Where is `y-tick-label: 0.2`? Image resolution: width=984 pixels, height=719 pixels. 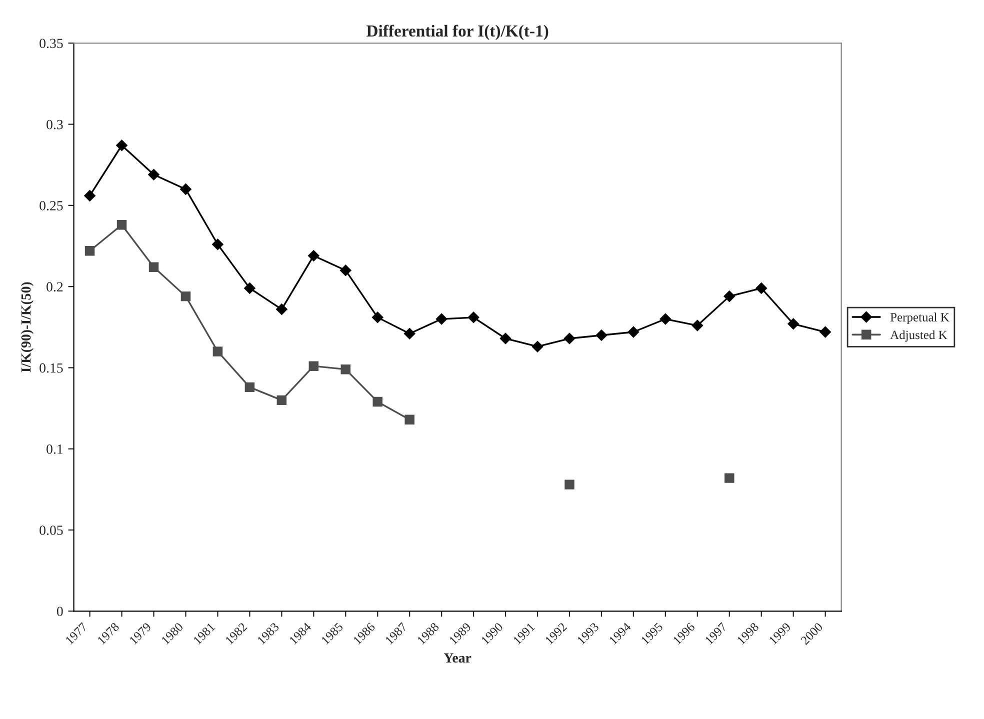
y-tick-label: 0.2 is located at coordinates (54, 287).